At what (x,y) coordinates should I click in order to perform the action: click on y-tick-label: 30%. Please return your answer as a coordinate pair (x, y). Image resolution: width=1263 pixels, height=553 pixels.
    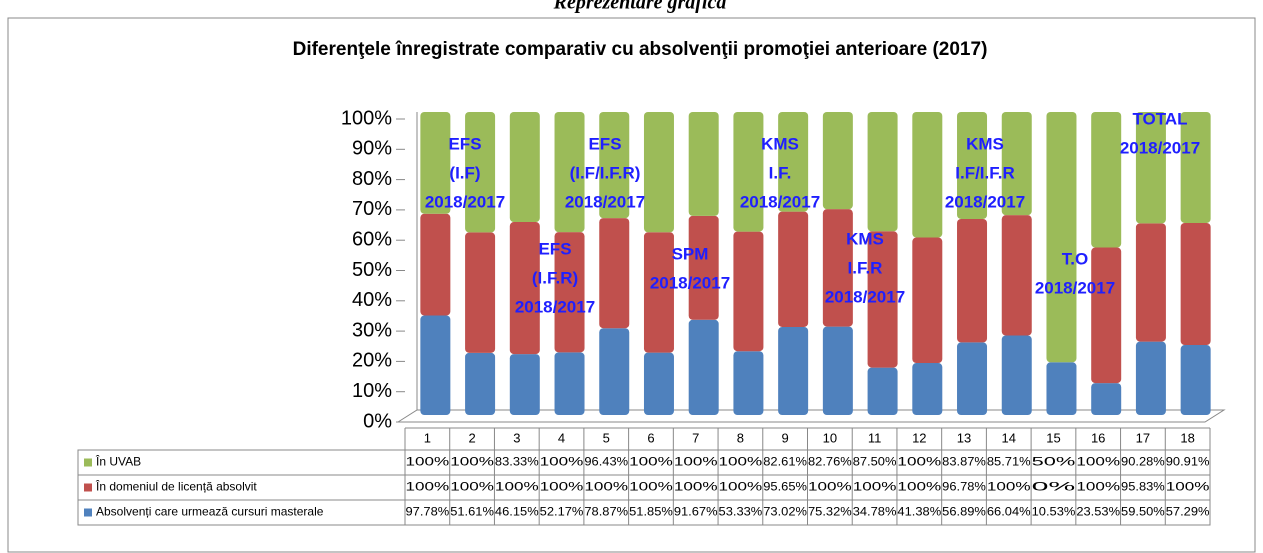
    Looking at the image, I should click on (372, 330).